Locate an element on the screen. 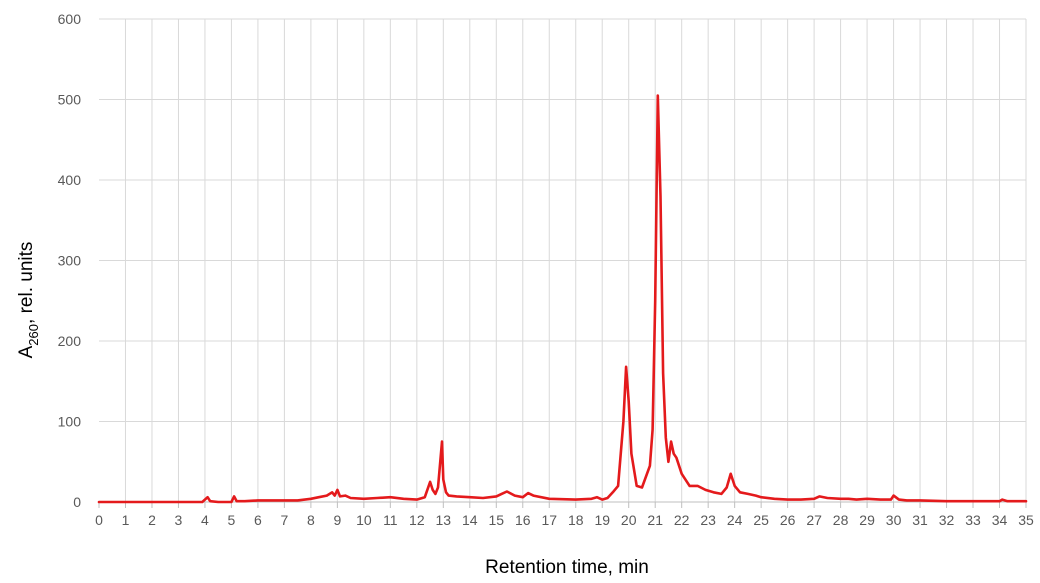  x-tick-label: 11 is located at coordinates (390, 520).